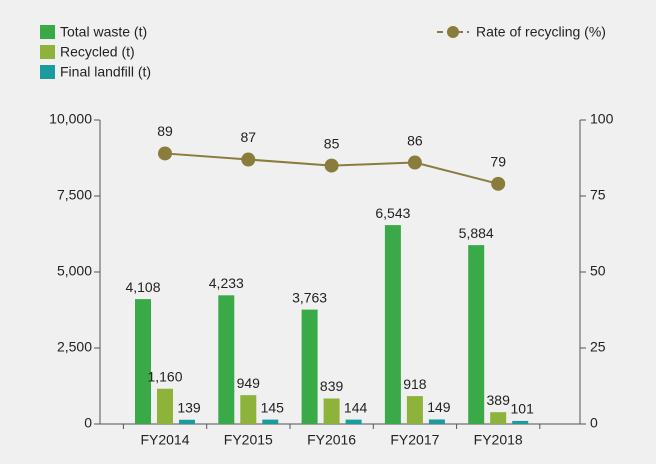 The image size is (656, 464). Describe the element at coordinates (164, 376) in the screenshot. I see `bar-value-label: 1,160` at that location.